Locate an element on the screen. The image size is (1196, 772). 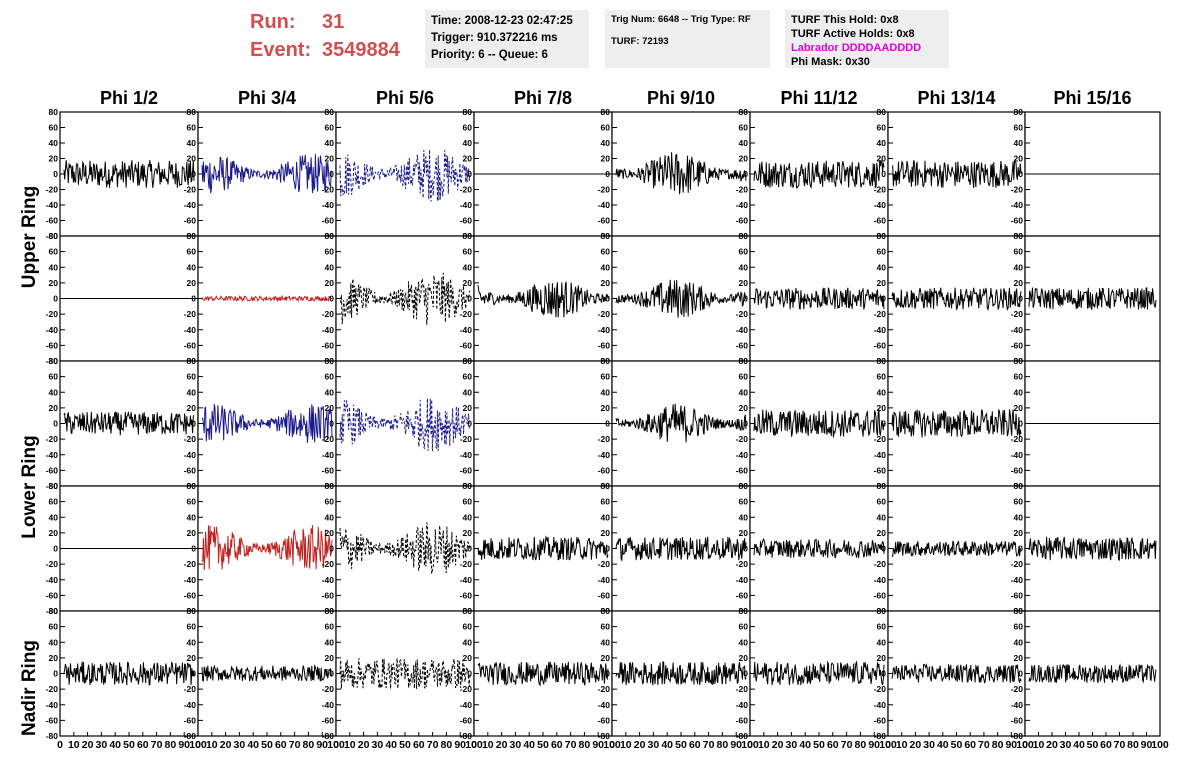
column-header: Phi 15/16 is located at coordinates (1092, 98).